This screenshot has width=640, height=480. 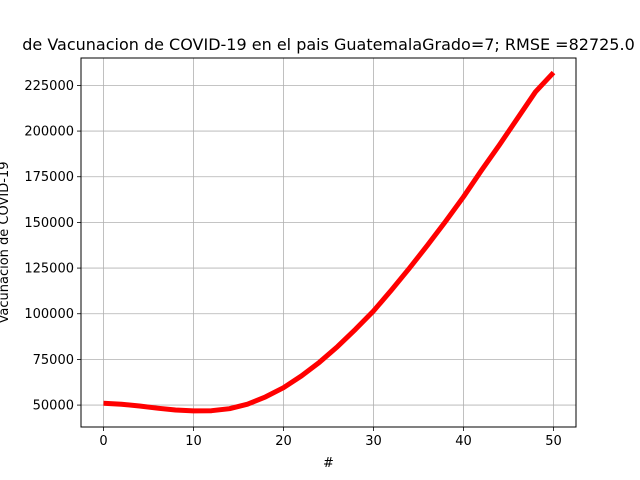 I want to click on y-tick-label: 125000, so click(x=49, y=269).